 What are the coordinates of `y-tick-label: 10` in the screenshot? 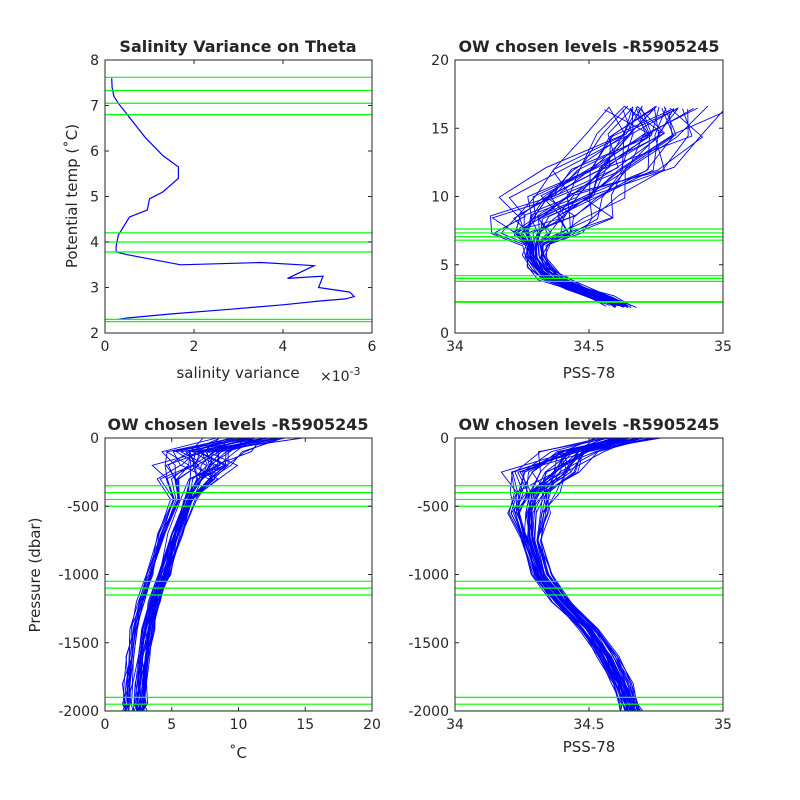 It's located at (440, 198).